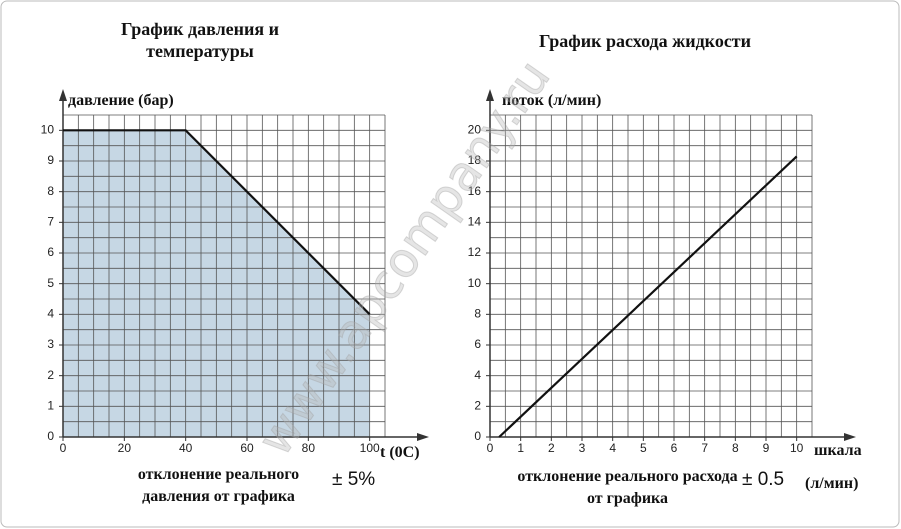 This screenshot has height=529, width=901. I want to click on note: отклонение реального расхода от графика, so click(627, 487).